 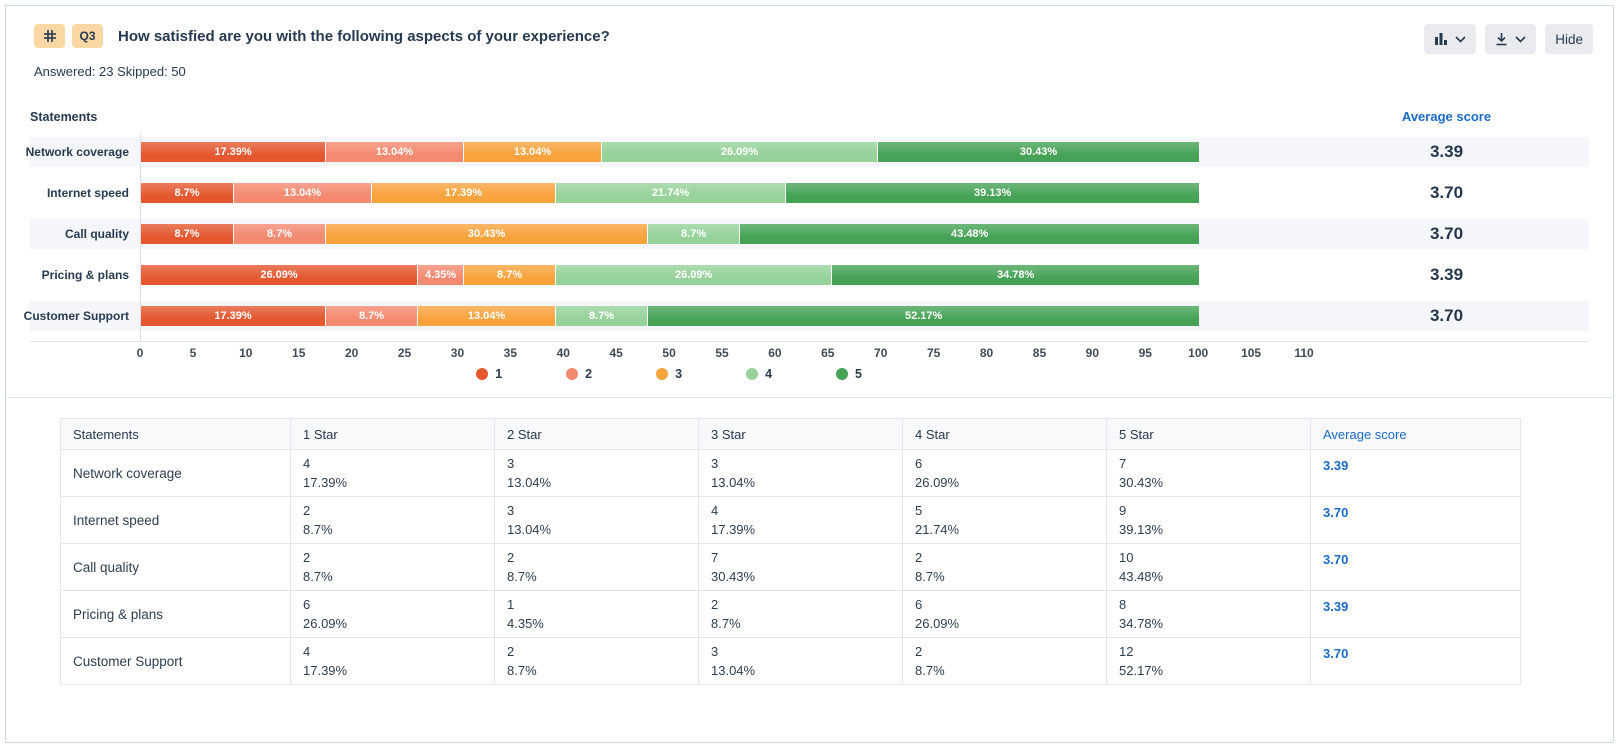 What do you see at coordinates (1208, 434) in the screenshot?
I see `column-header: 5 Star` at bounding box center [1208, 434].